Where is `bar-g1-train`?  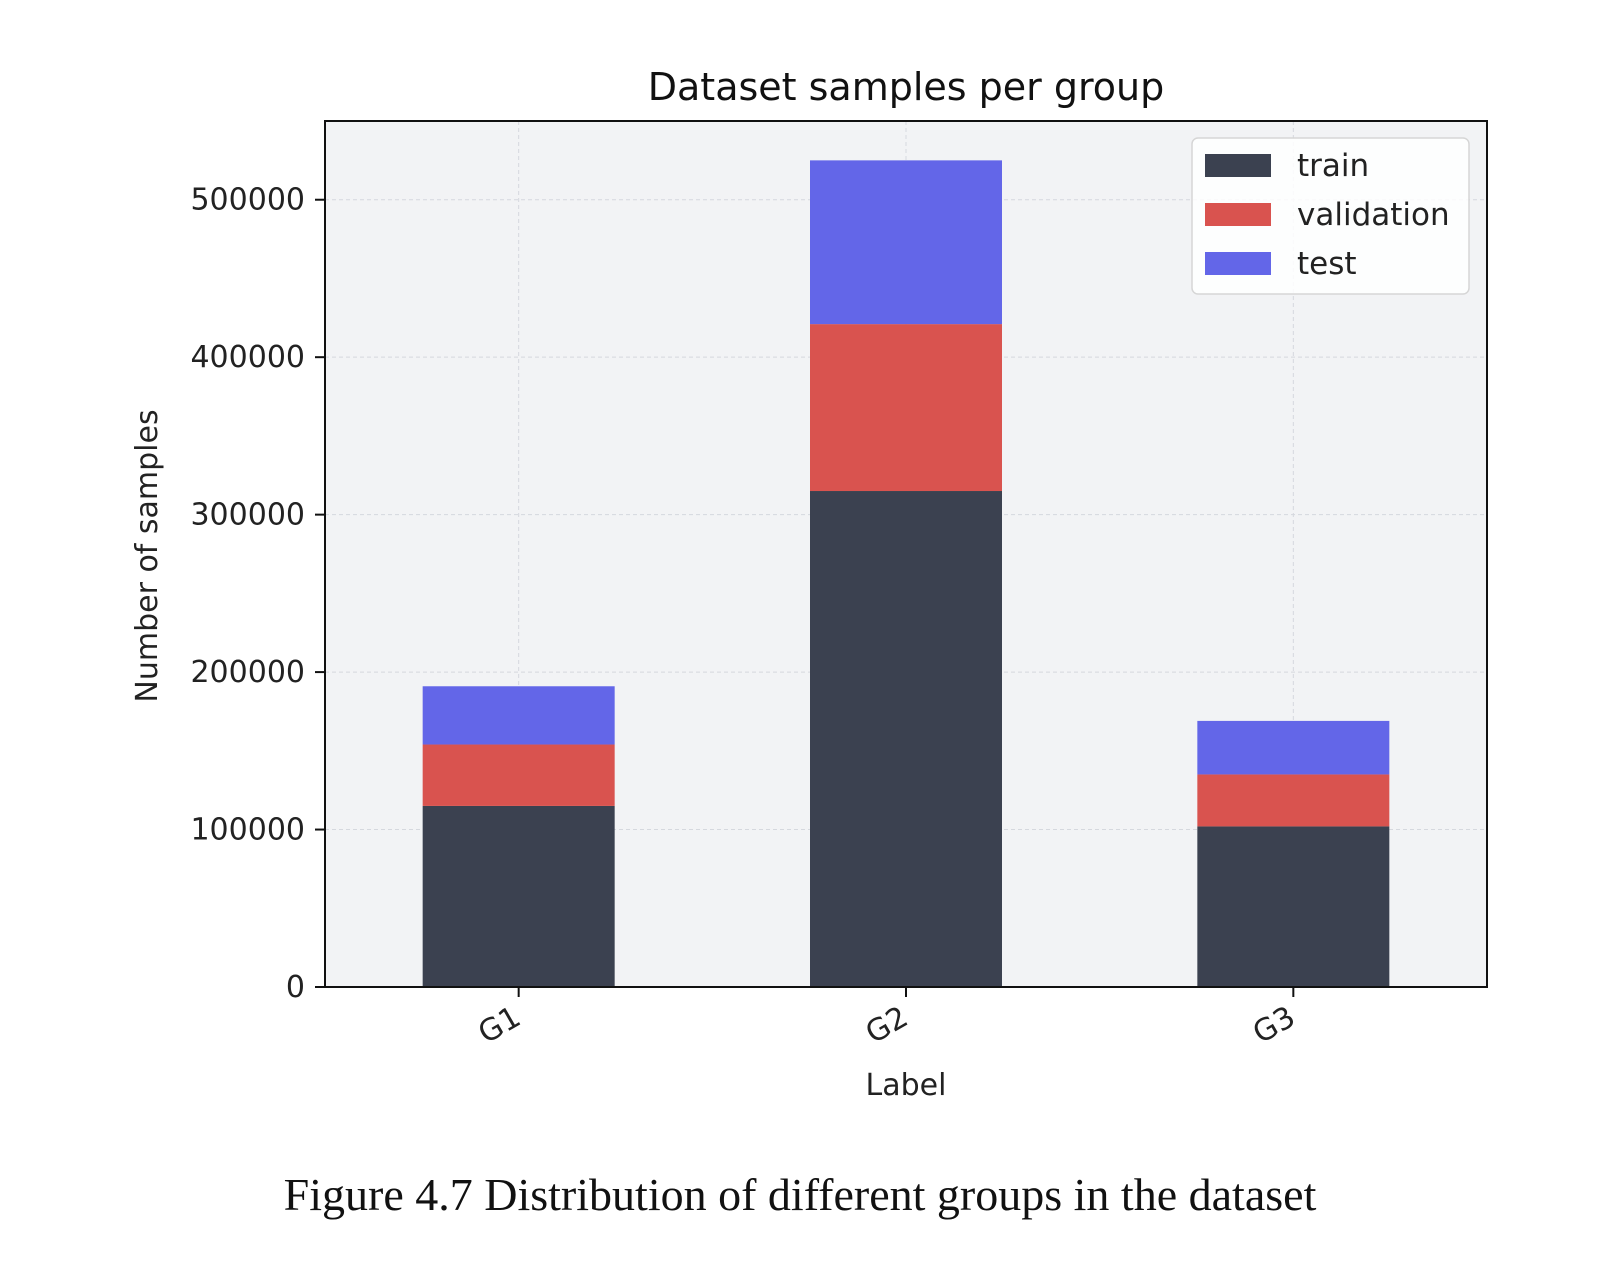
bar-g1-train is located at coordinates (518, 896).